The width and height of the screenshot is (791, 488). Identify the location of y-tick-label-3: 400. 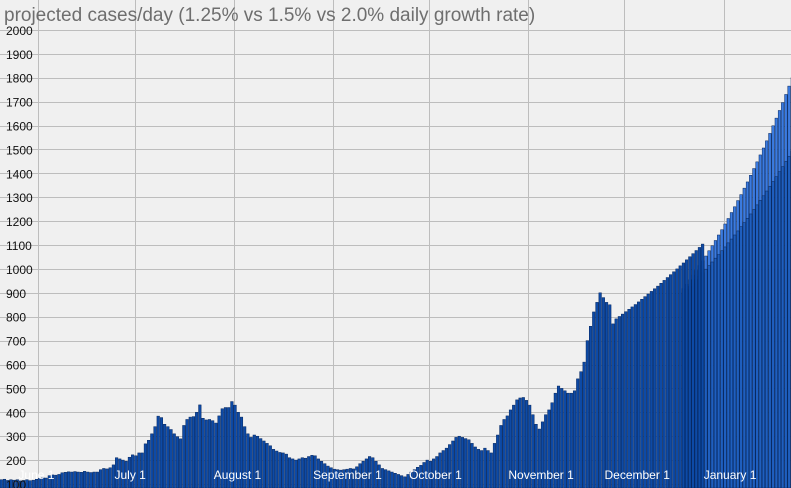
(16, 413).